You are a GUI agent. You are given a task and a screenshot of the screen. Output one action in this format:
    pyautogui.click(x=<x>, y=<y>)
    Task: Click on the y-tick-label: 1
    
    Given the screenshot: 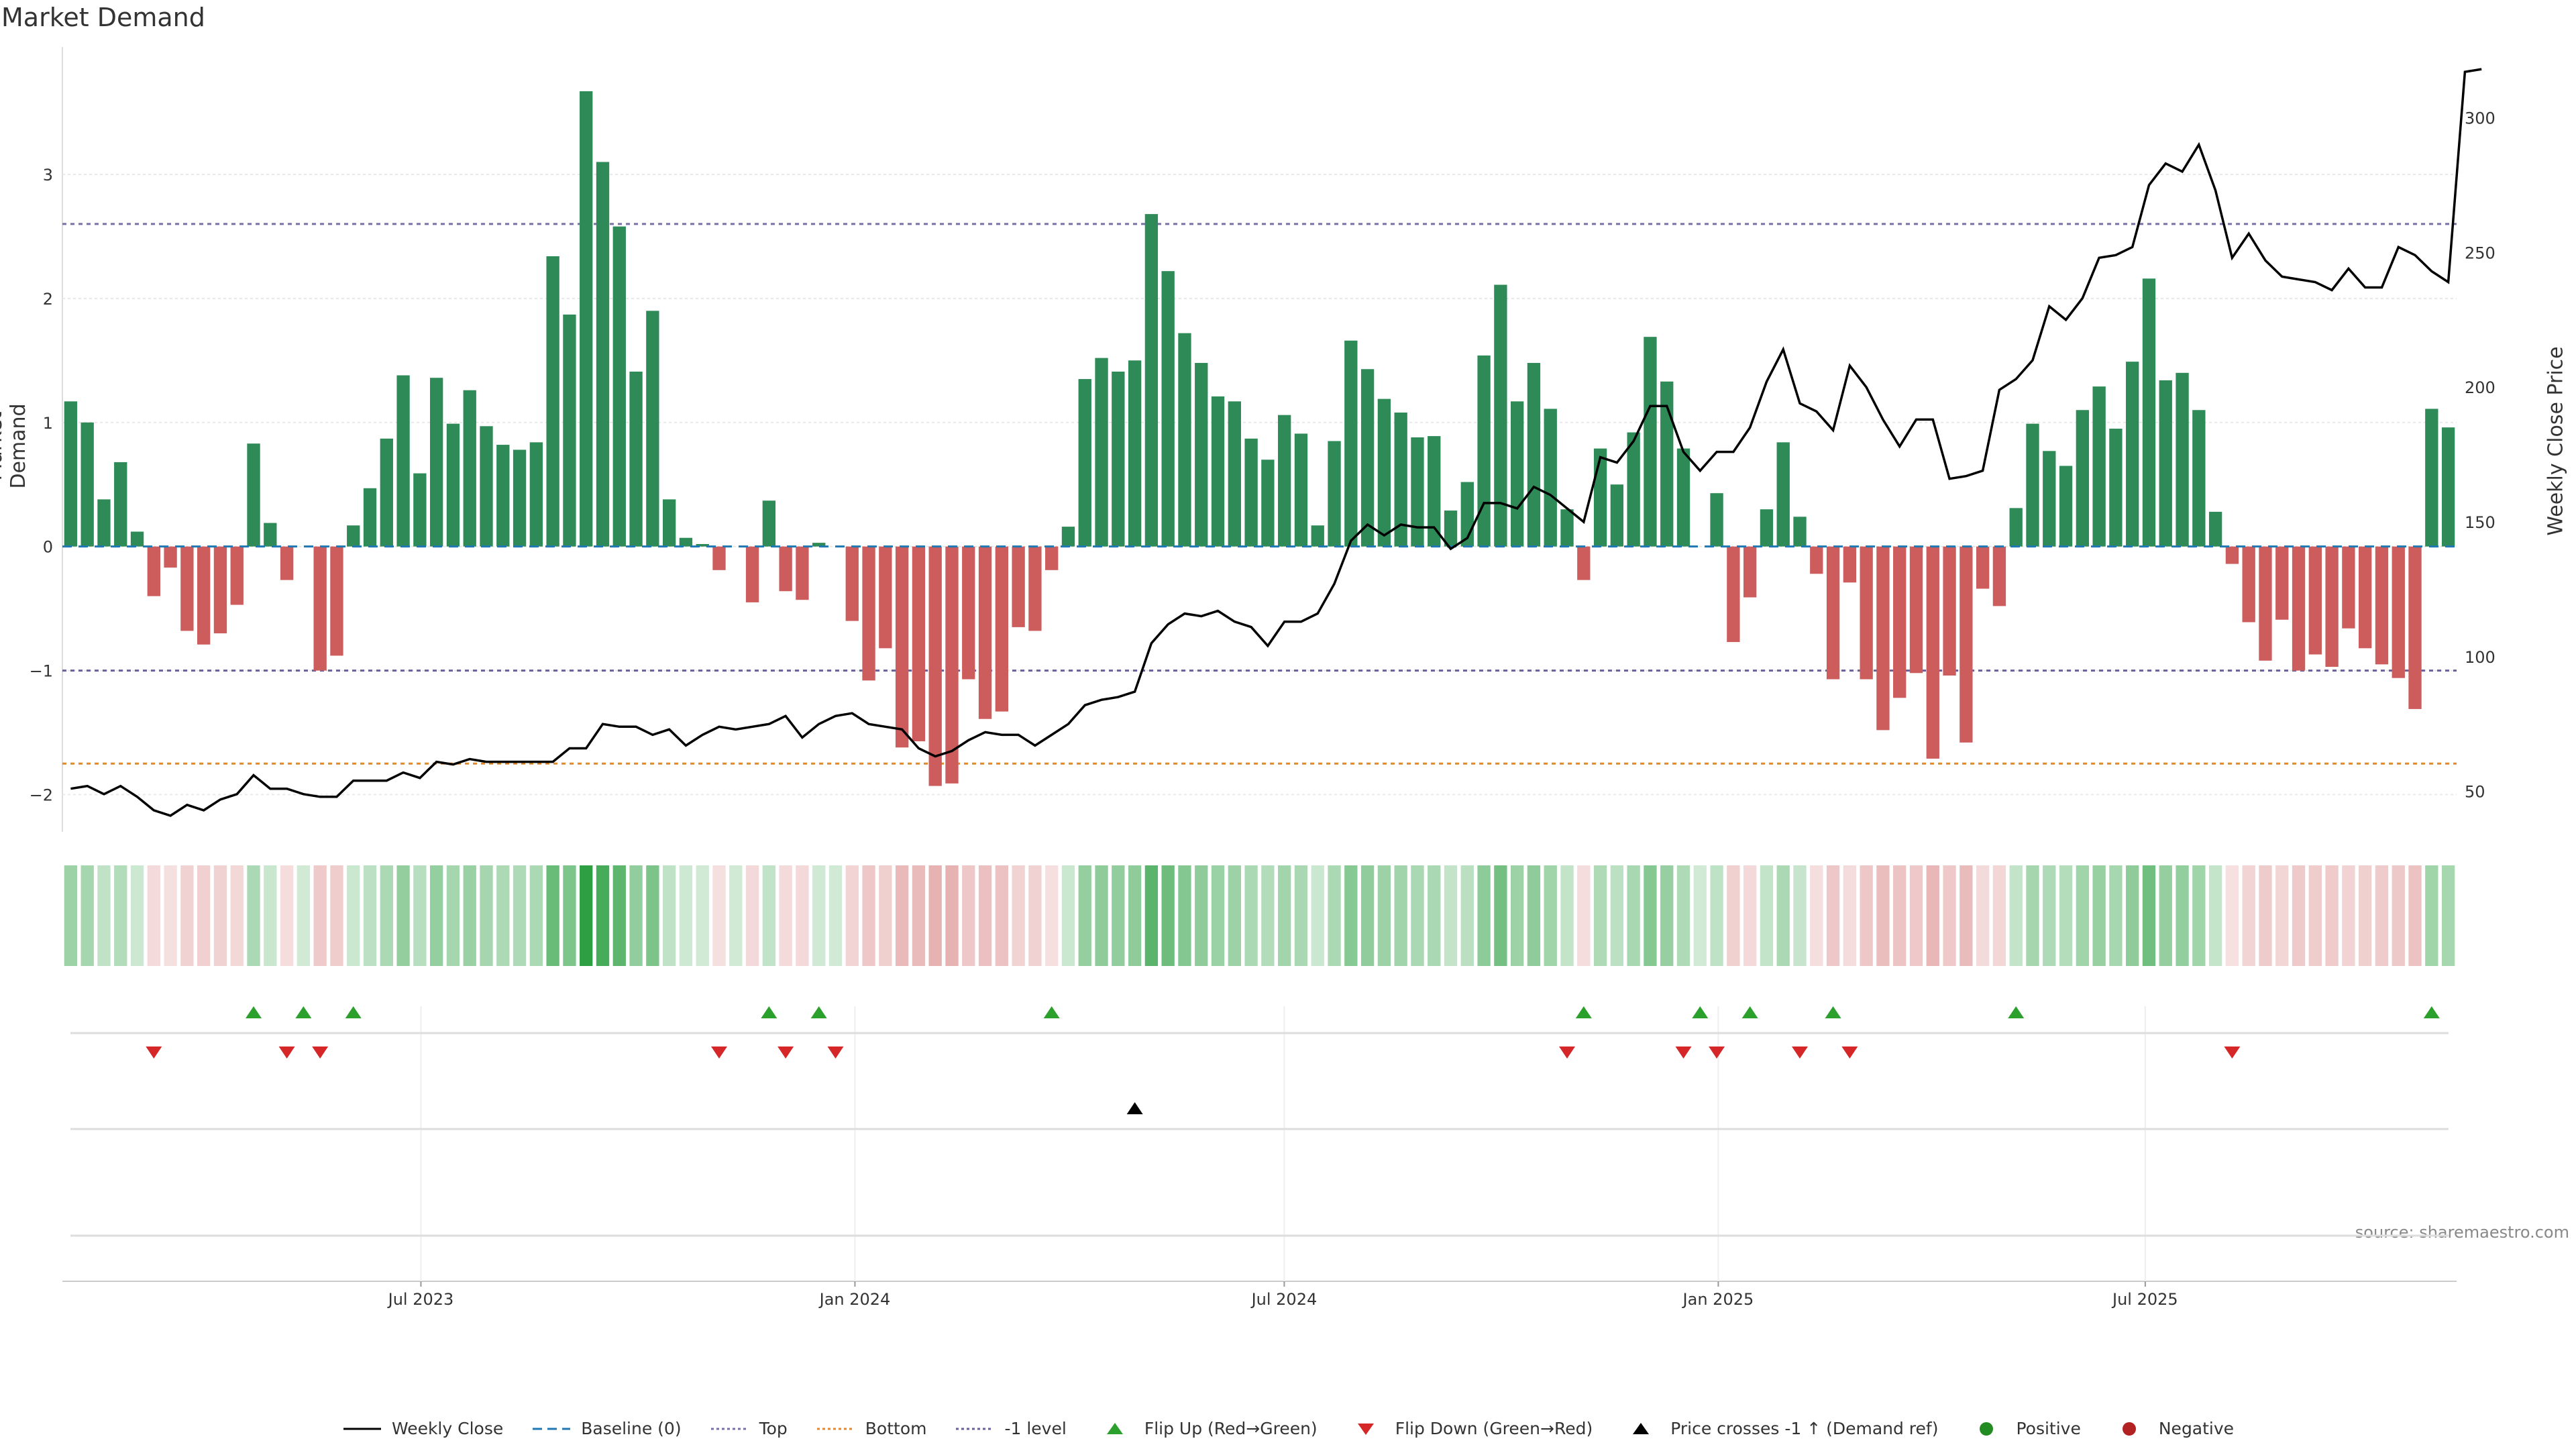 What is the action you would take?
    pyautogui.click(x=48, y=423)
    